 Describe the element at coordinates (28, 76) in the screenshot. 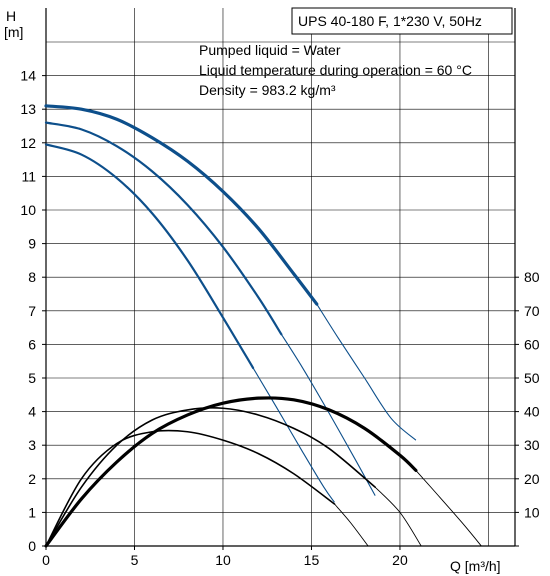

I see `y-tick-label: 14` at that location.